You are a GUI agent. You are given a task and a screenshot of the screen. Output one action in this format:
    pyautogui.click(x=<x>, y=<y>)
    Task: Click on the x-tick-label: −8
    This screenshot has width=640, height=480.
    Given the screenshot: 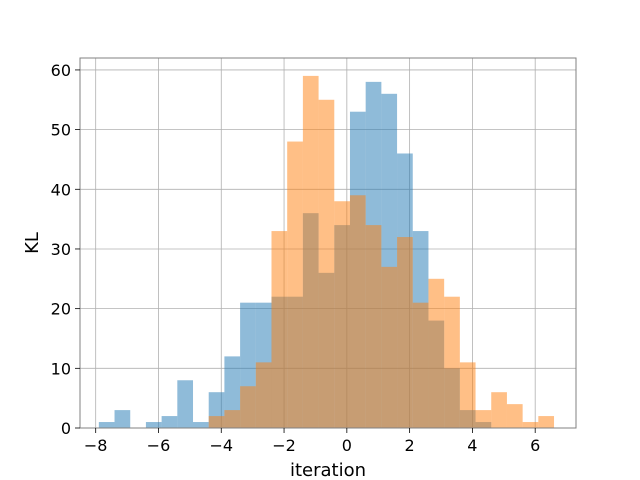 What is the action you would take?
    pyautogui.click(x=96, y=445)
    